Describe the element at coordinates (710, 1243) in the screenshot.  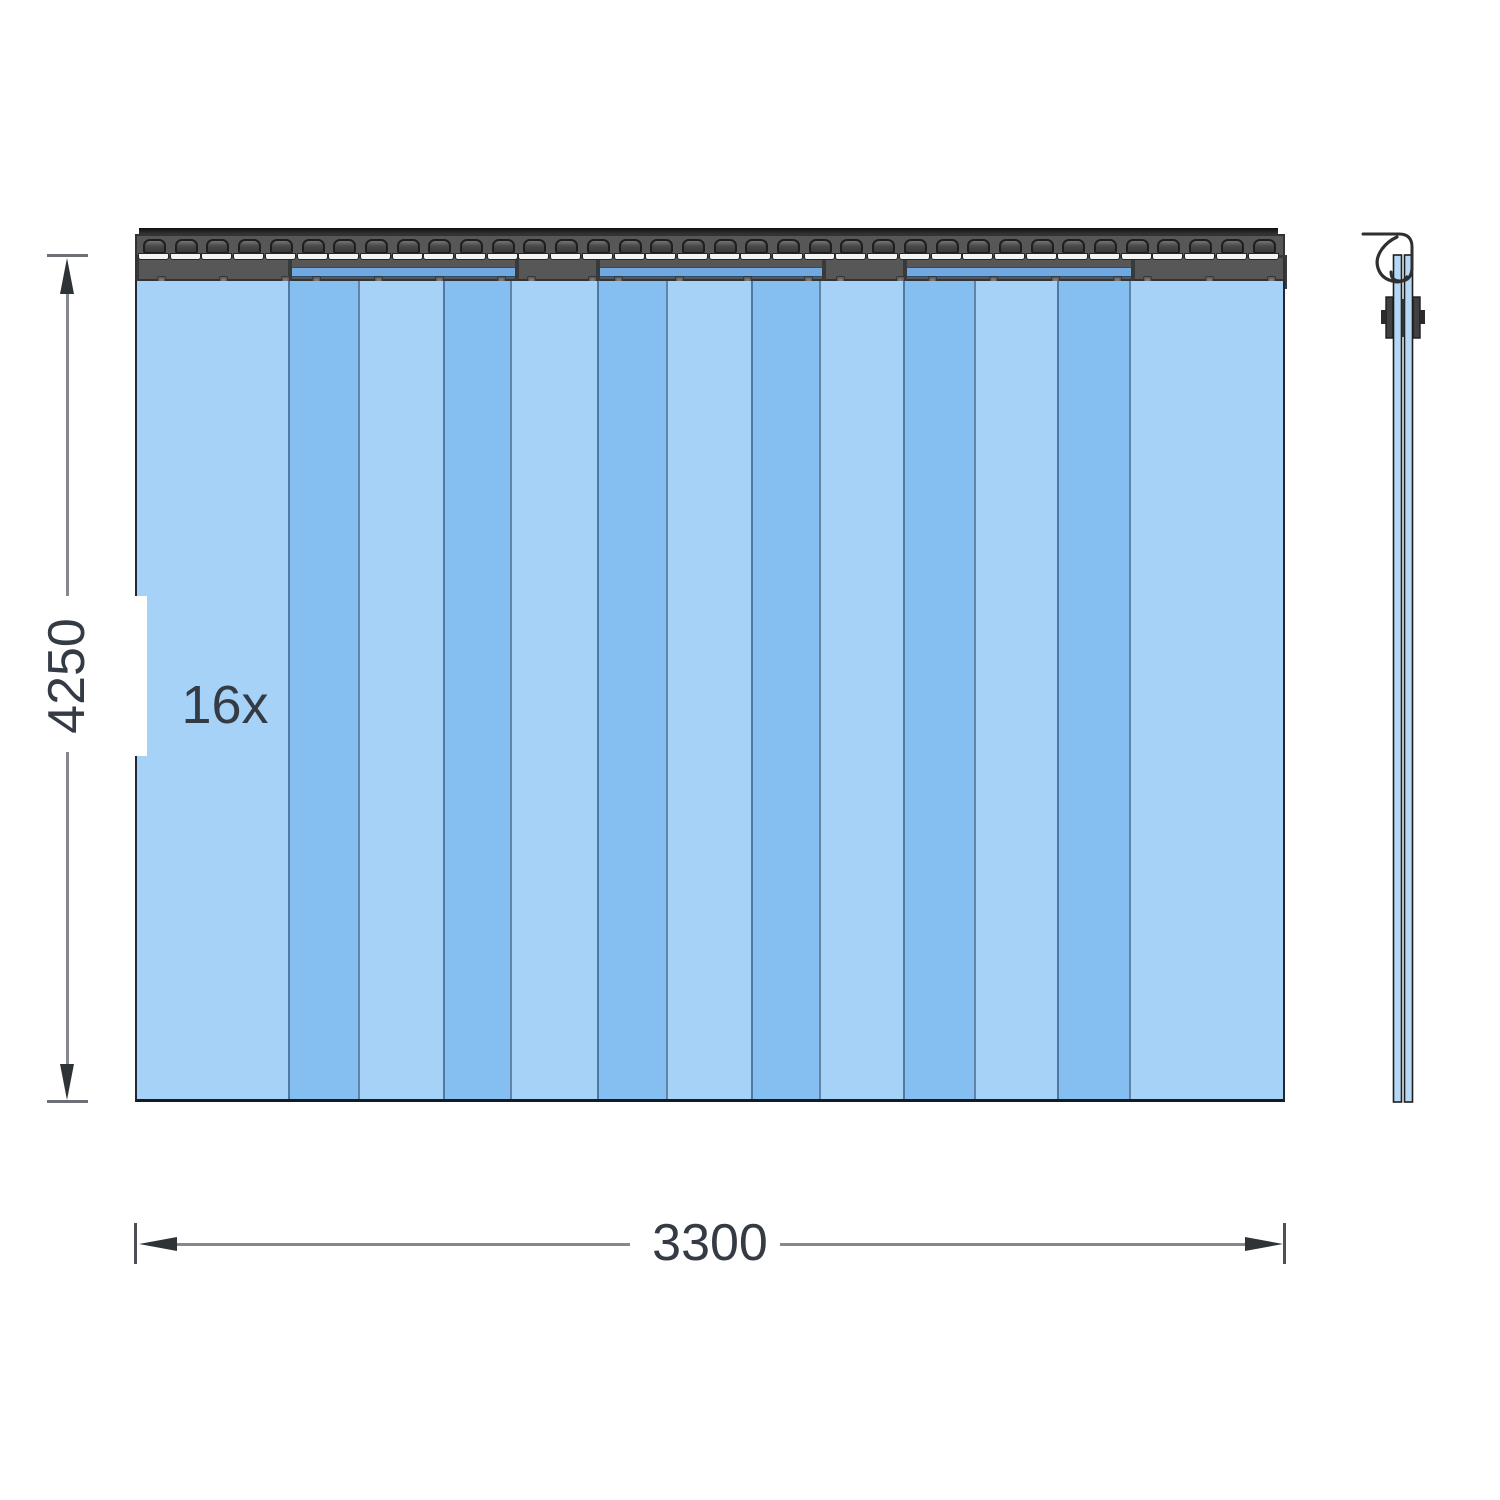
I see `width-dimension-value: 3300` at that location.